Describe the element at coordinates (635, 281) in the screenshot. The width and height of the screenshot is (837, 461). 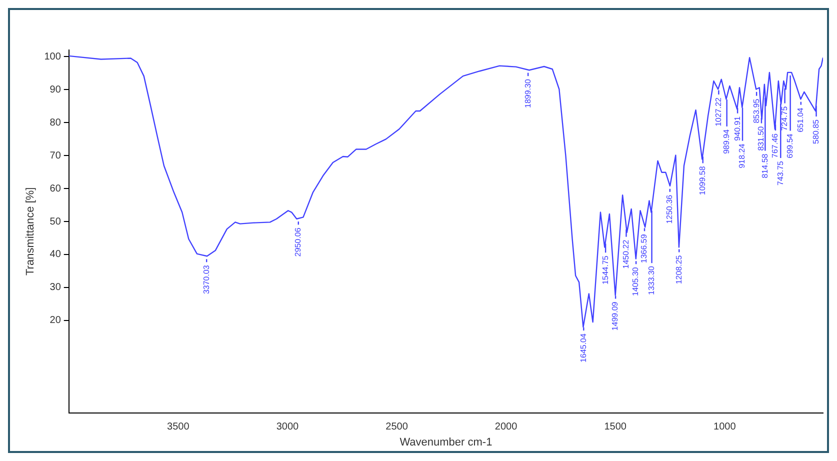
I see `annotation: 1405.30` at that location.